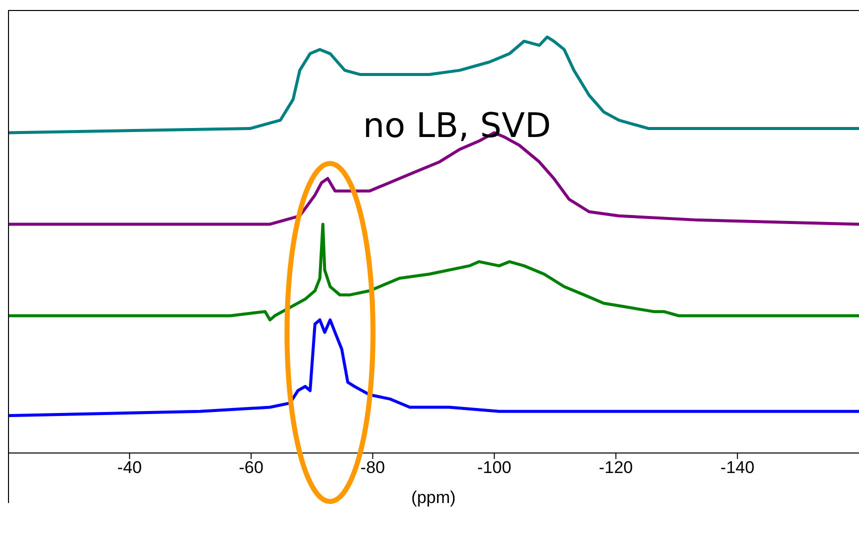 Image resolution: width=859 pixels, height=559 pixels. What do you see at coordinates (129, 468) in the screenshot?
I see `x-tick-label: -40` at bounding box center [129, 468].